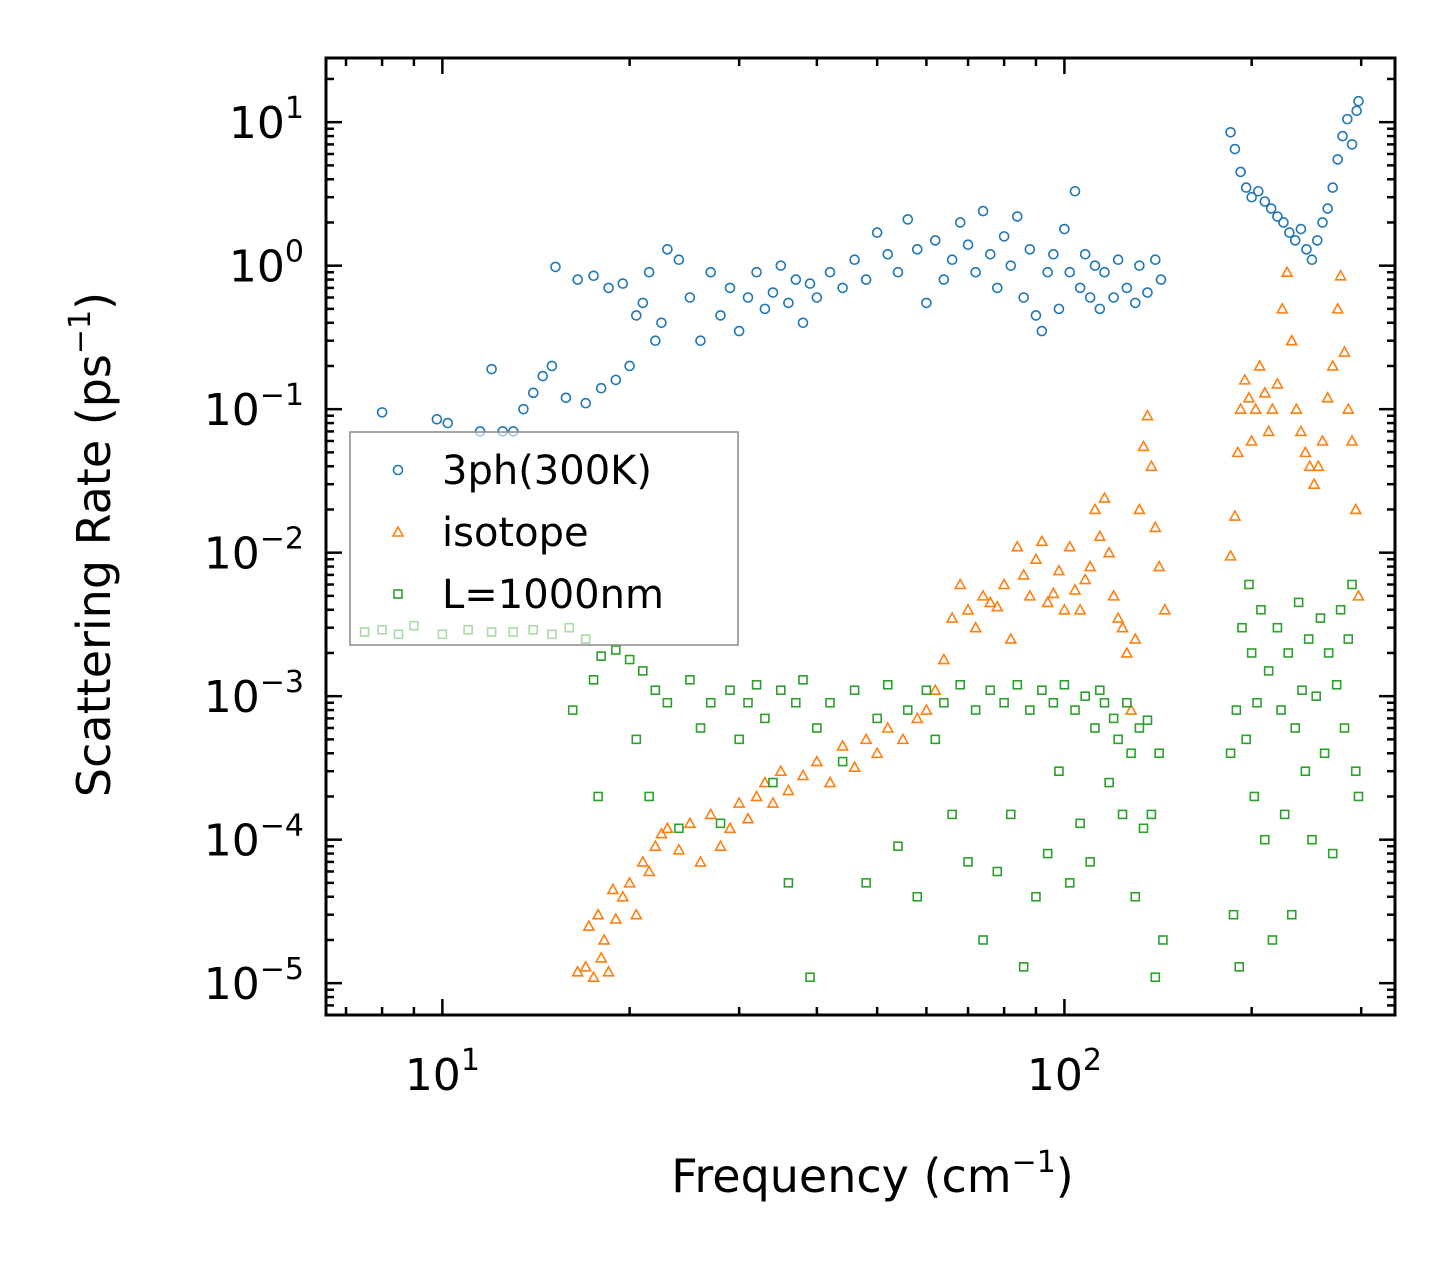 Image resolution: width=1455 pixels, height=1265 pixels. Describe the element at coordinates (398, 594) in the screenshot. I see `legend-marker-square` at that location.